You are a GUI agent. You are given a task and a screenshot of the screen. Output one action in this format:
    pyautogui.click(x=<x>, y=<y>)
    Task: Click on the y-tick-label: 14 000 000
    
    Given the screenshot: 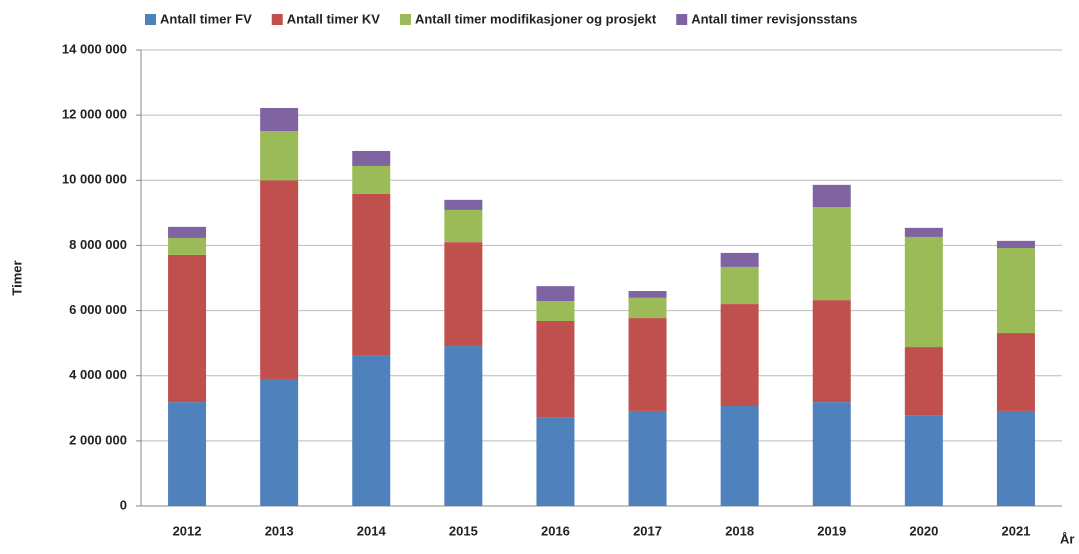 What is the action you would take?
    pyautogui.click(x=94, y=48)
    